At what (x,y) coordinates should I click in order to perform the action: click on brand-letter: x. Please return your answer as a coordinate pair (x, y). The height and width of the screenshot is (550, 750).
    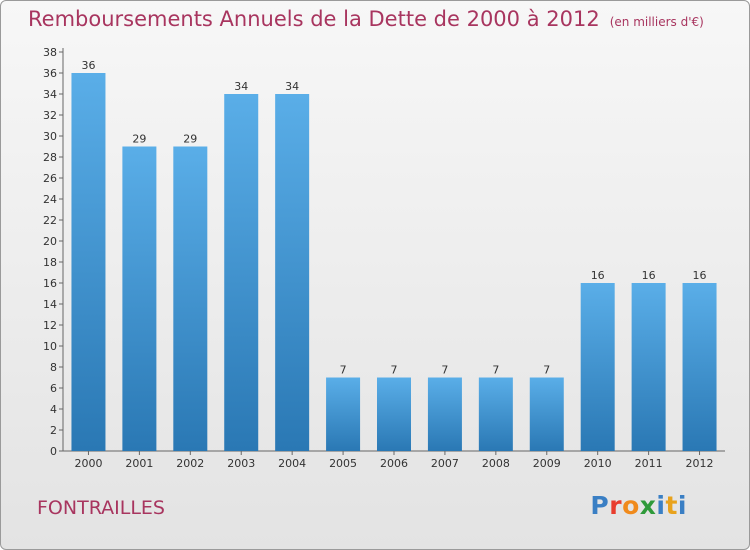
    Looking at the image, I should click on (648, 505).